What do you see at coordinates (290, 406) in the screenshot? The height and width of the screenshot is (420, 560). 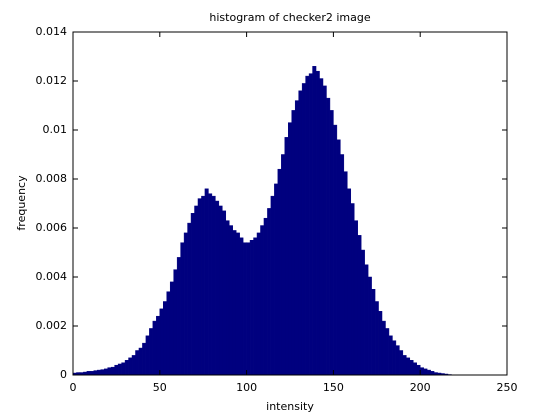 I see `x-axis-label: intensity` at bounding box center [290, 406].